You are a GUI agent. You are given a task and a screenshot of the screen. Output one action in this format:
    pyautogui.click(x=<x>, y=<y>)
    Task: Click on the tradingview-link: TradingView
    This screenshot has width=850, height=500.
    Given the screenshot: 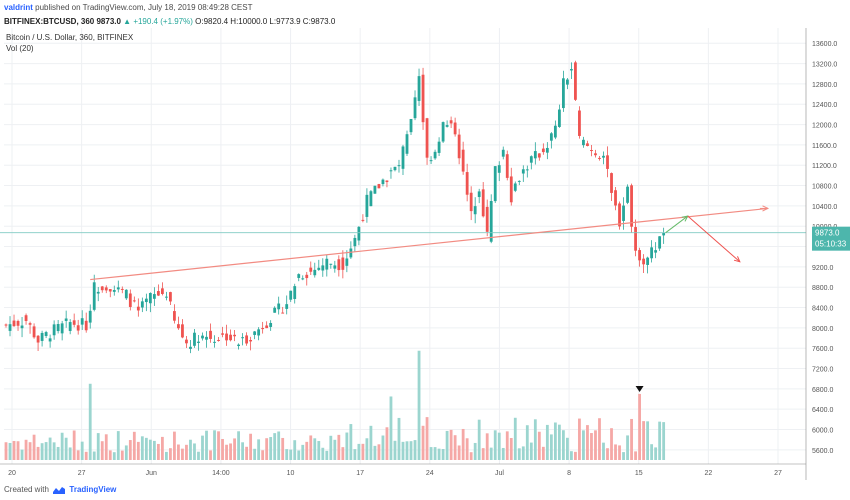 What is the action you would take?
    pyautogui.click(x=93, y=489)
    